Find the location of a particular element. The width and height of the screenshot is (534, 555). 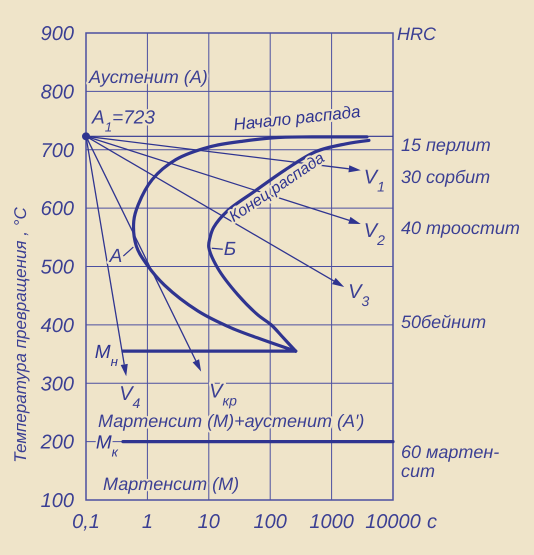

y-tick-label: 300 is located at coordinates (57, 384).